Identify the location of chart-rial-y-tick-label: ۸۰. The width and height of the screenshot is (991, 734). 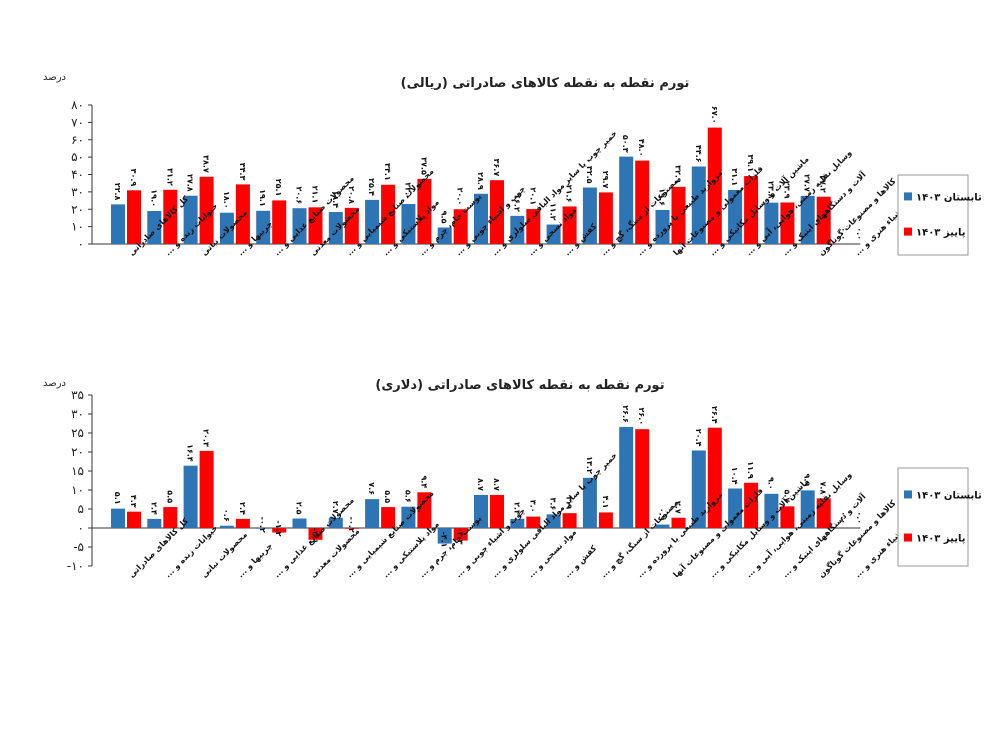
(77, 105).